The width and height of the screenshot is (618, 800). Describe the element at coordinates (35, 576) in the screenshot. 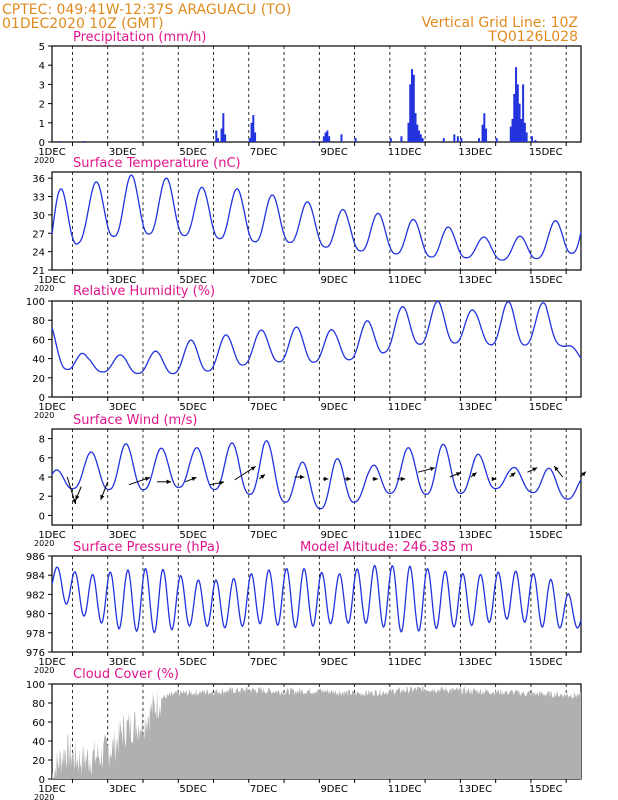

I see `y-tick-label: 984` at that location.